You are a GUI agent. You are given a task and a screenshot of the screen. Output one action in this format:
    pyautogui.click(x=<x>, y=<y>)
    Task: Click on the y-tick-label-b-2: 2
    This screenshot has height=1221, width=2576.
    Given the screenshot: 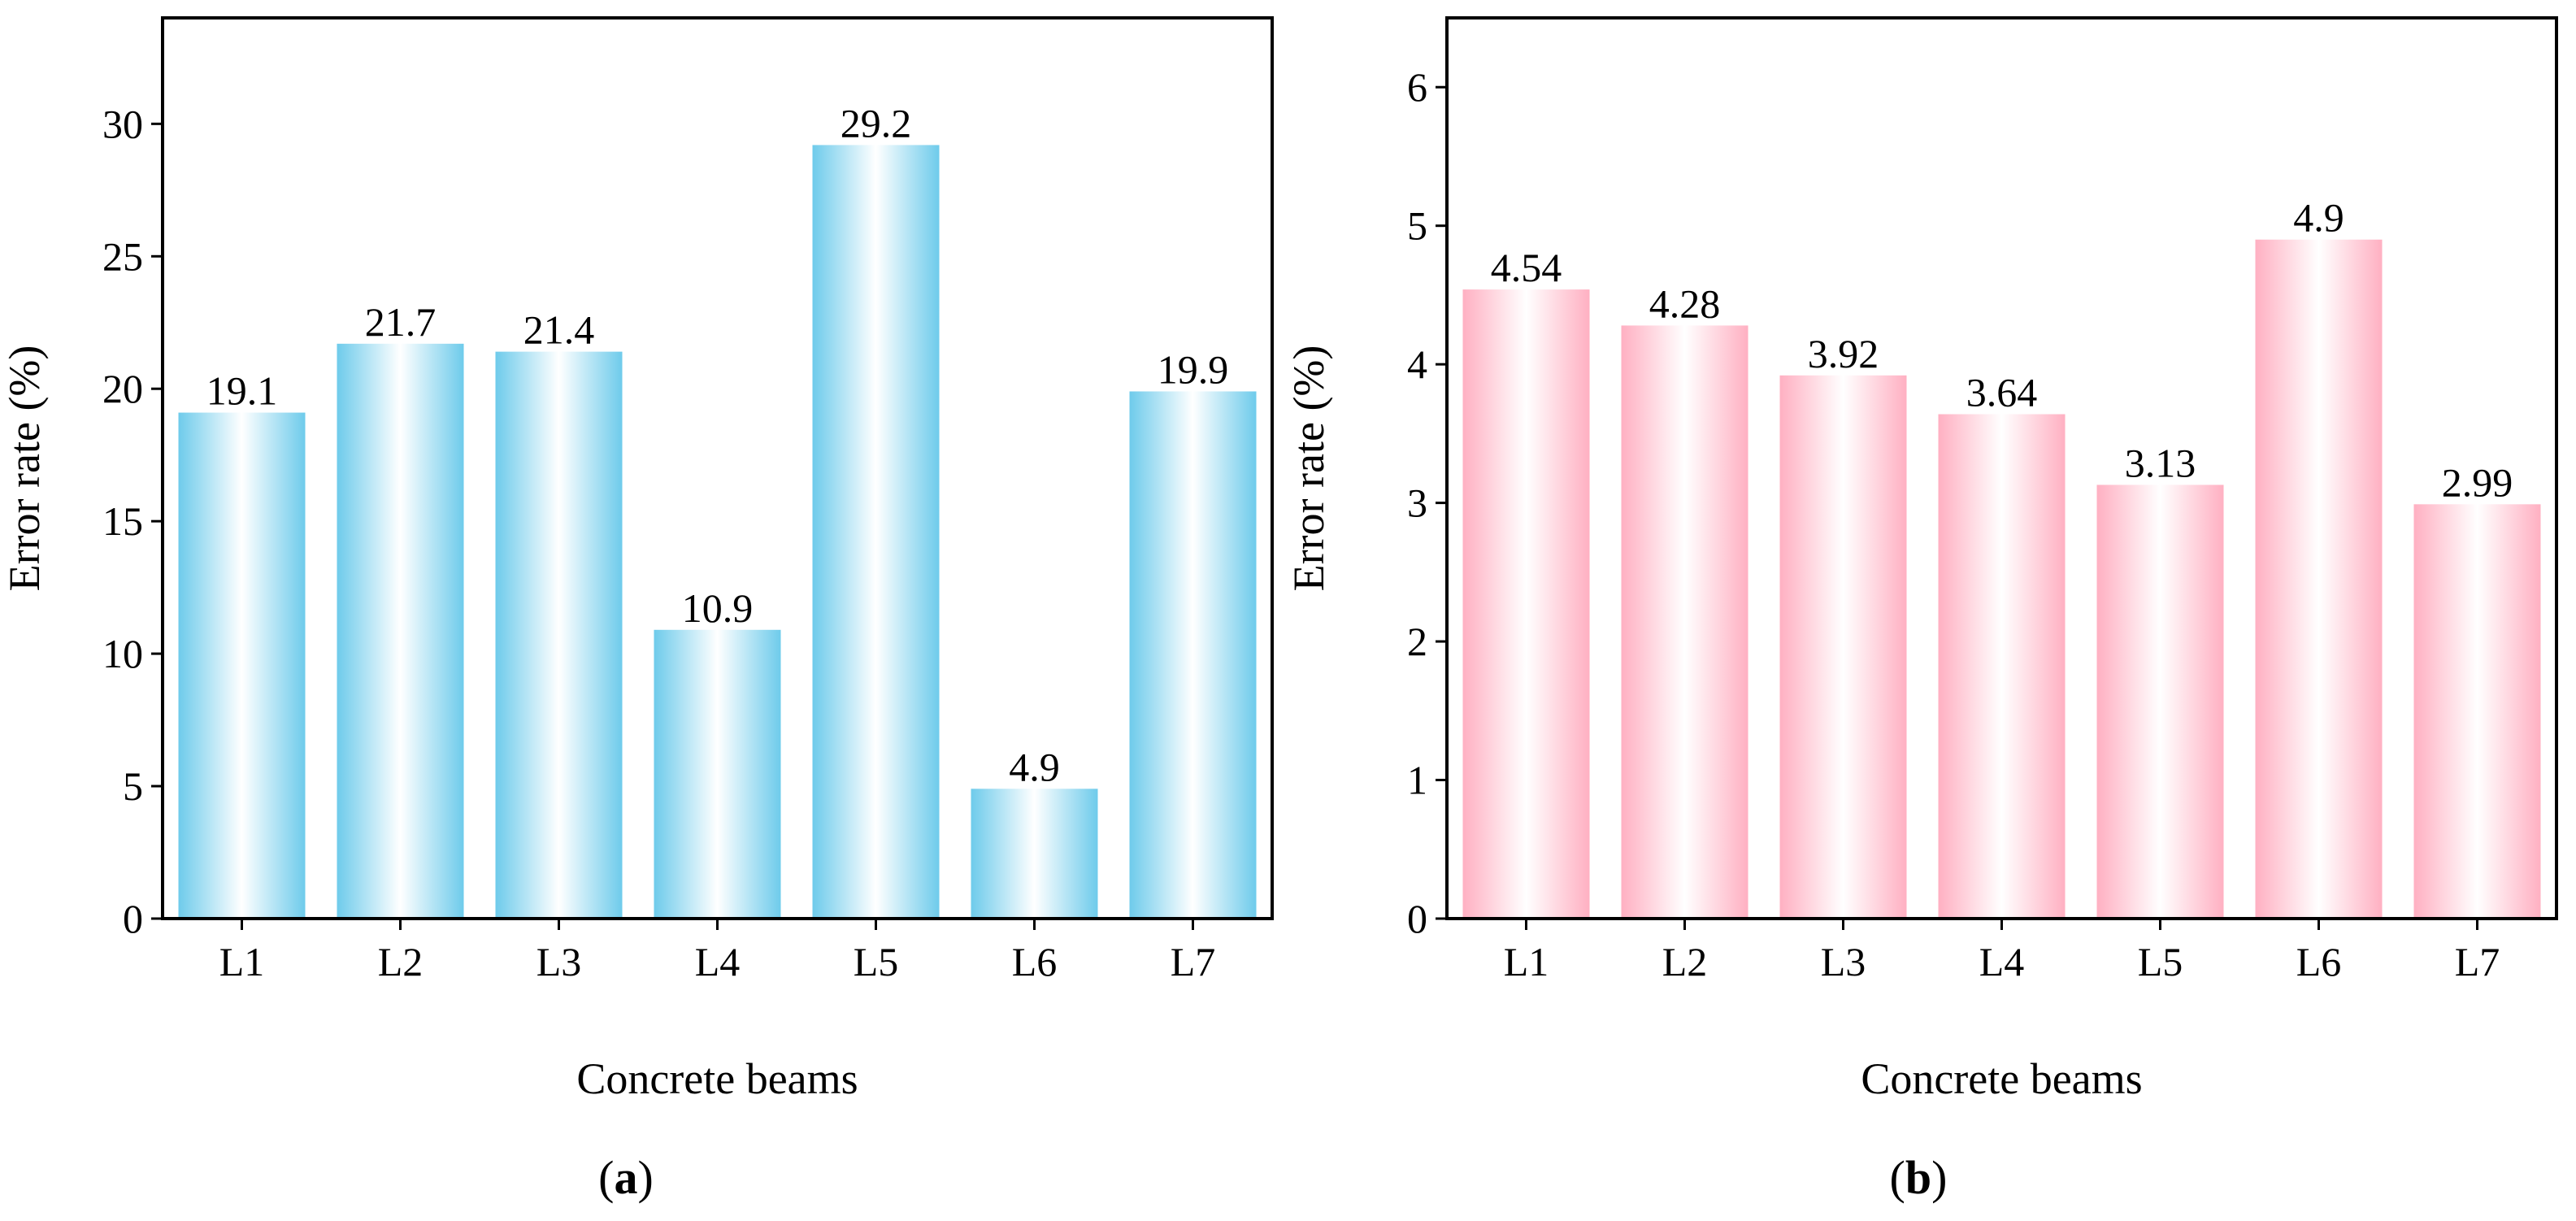 What is the action you would take?
    pyautogui.click(x=1417, y=642)
    